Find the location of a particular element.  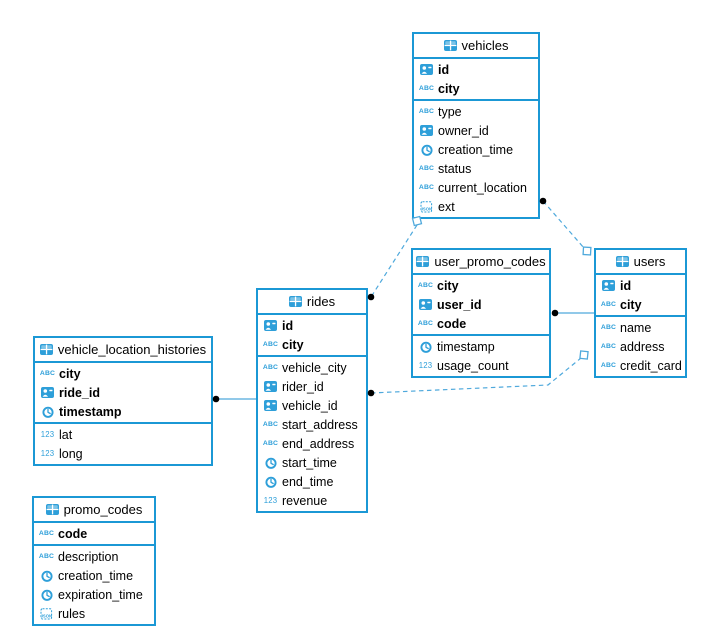

column-name: user_id is located at coordinates (459, 304).